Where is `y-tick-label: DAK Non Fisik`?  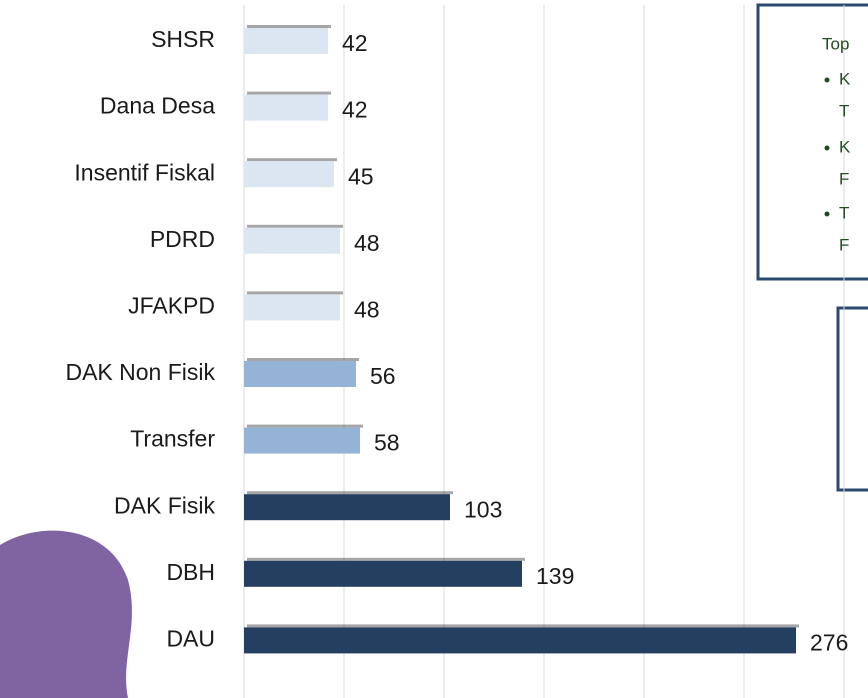 y-tick-label: DAK Non Fisik is located at coordinates (140, 372).